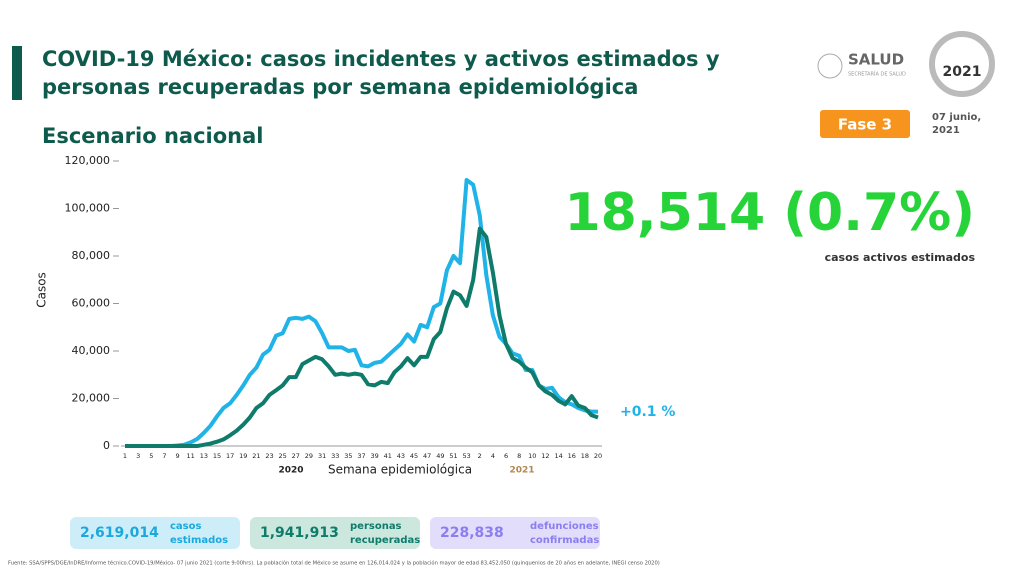  Describe the element at coordinates (309, 456) in the screenshot. I see `x-tick-label: 29` at that location.